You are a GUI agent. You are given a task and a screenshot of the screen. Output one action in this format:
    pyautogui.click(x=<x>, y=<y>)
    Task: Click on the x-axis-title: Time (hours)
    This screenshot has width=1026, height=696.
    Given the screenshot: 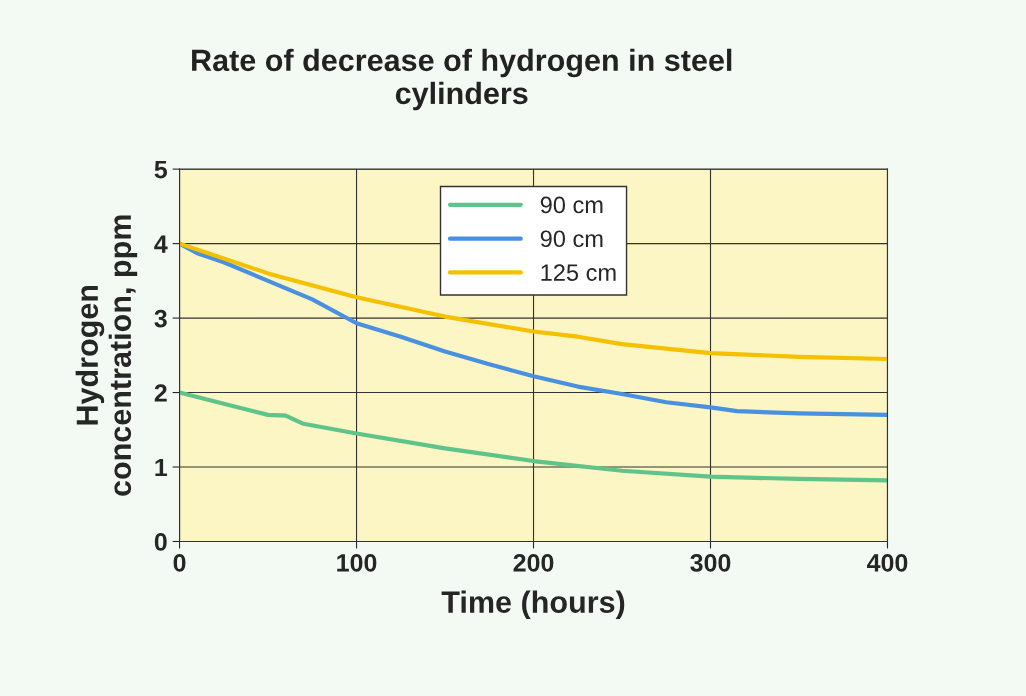 What is the action you would take?
    pyautogui.click(x=533, y=604)
    